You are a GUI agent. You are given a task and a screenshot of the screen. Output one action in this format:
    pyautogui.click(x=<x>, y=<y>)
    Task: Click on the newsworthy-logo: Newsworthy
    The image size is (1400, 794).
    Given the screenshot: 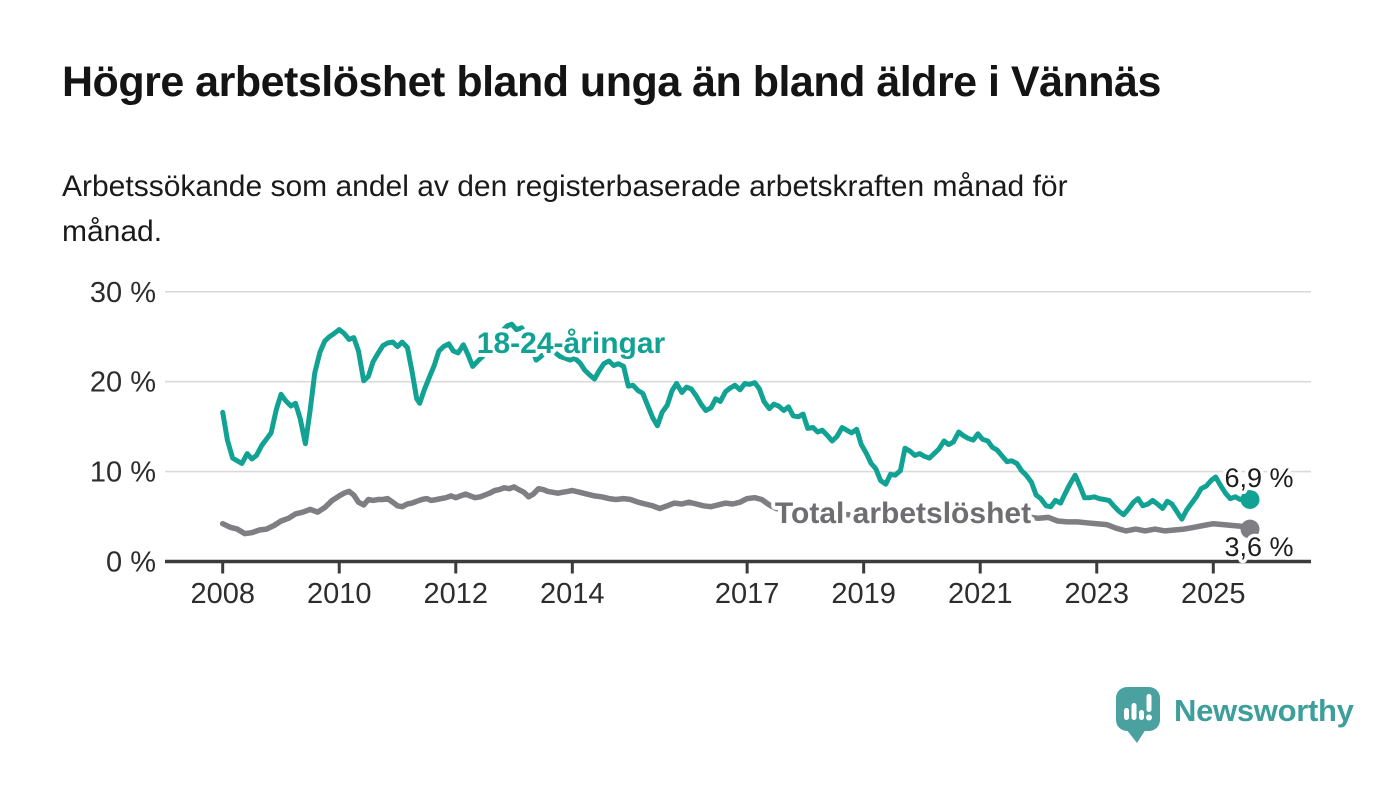 What is the action you would take?
    pyautogui.click(x=1233, y=714)
    